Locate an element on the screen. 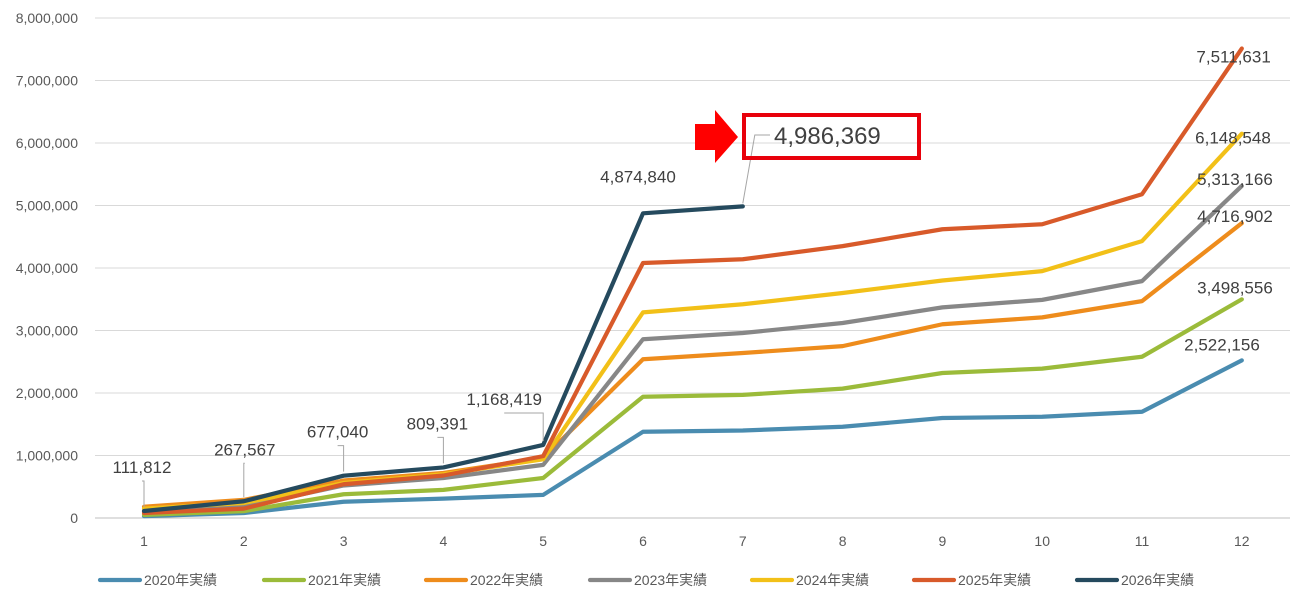 The height and width of the screenshot is (604, 1297). x-tick-label: 9 is located at coordinates (943, 541).